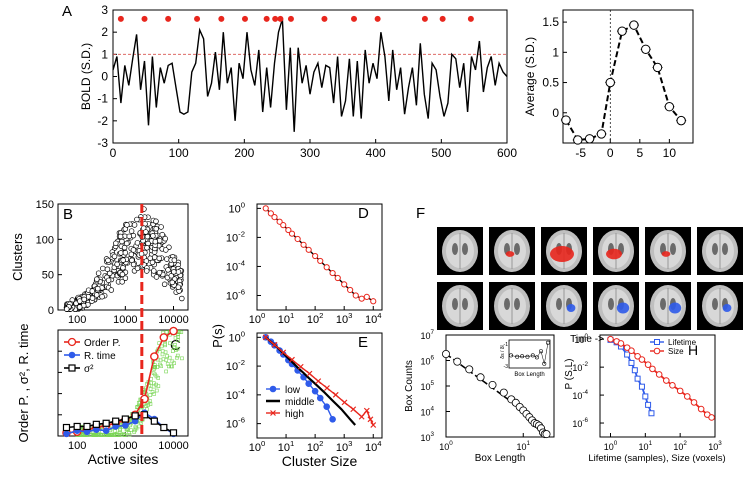 Image resolution: width=747 pixels, height=478 pixels. I want to click on e-xtick-label: 10³, so click(344, 446).